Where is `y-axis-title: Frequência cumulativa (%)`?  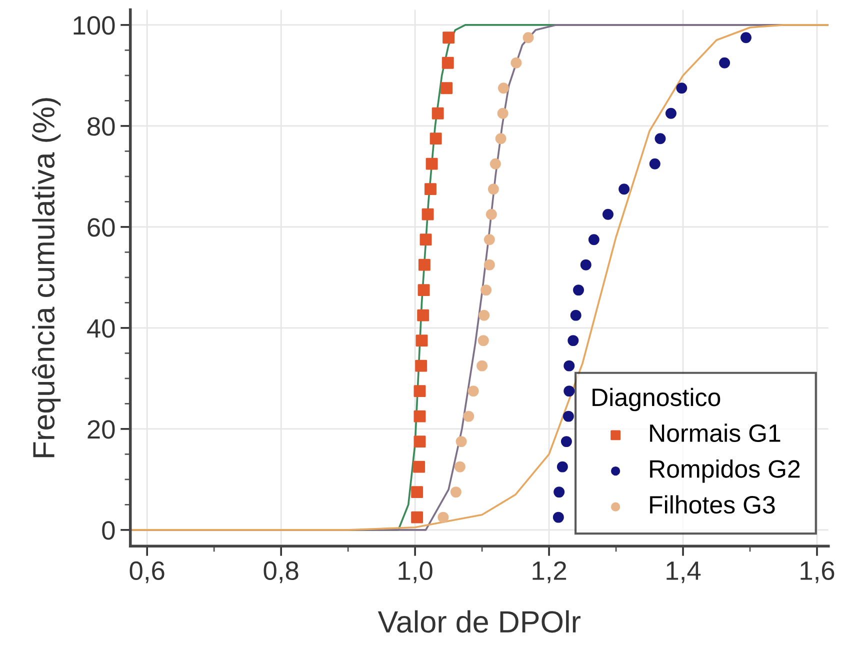
y-axis-title: Frequência cumulativa (%) is located at coordinates (46, 278).